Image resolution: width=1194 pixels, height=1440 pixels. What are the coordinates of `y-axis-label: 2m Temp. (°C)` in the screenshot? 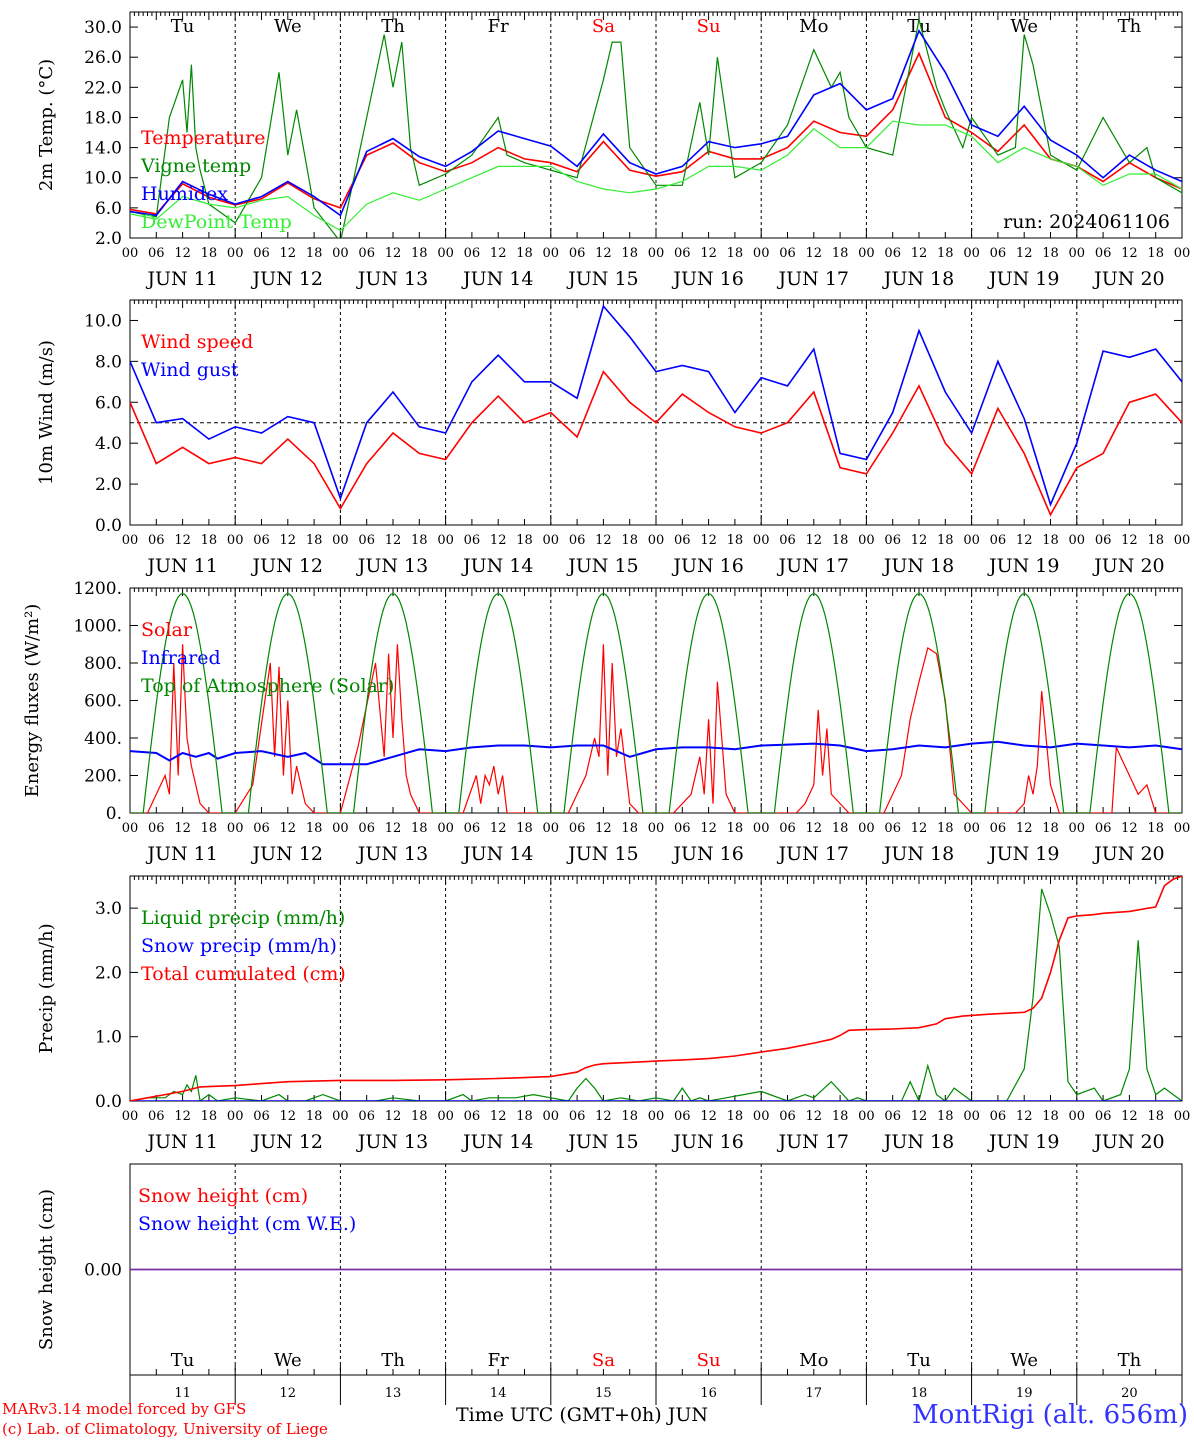 It's located at (46, 125).